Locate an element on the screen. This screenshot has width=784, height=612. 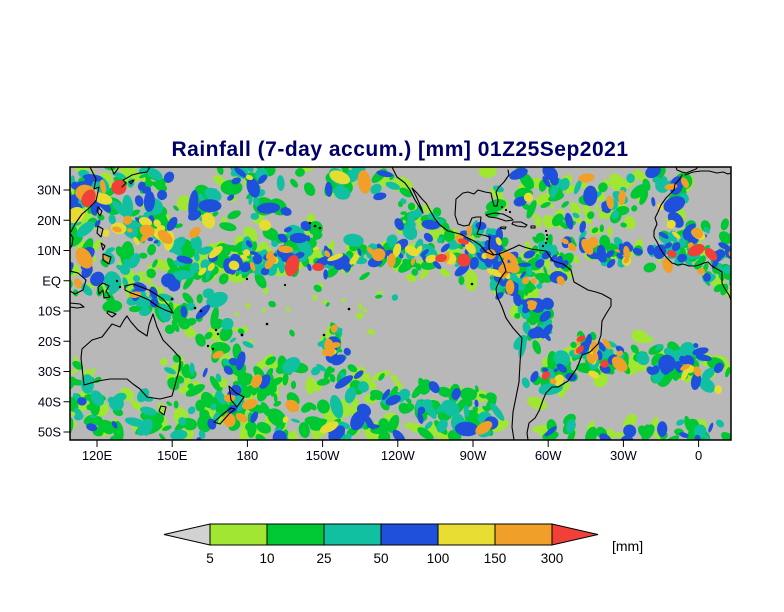
small-islands is located at coordinates (332, 278).